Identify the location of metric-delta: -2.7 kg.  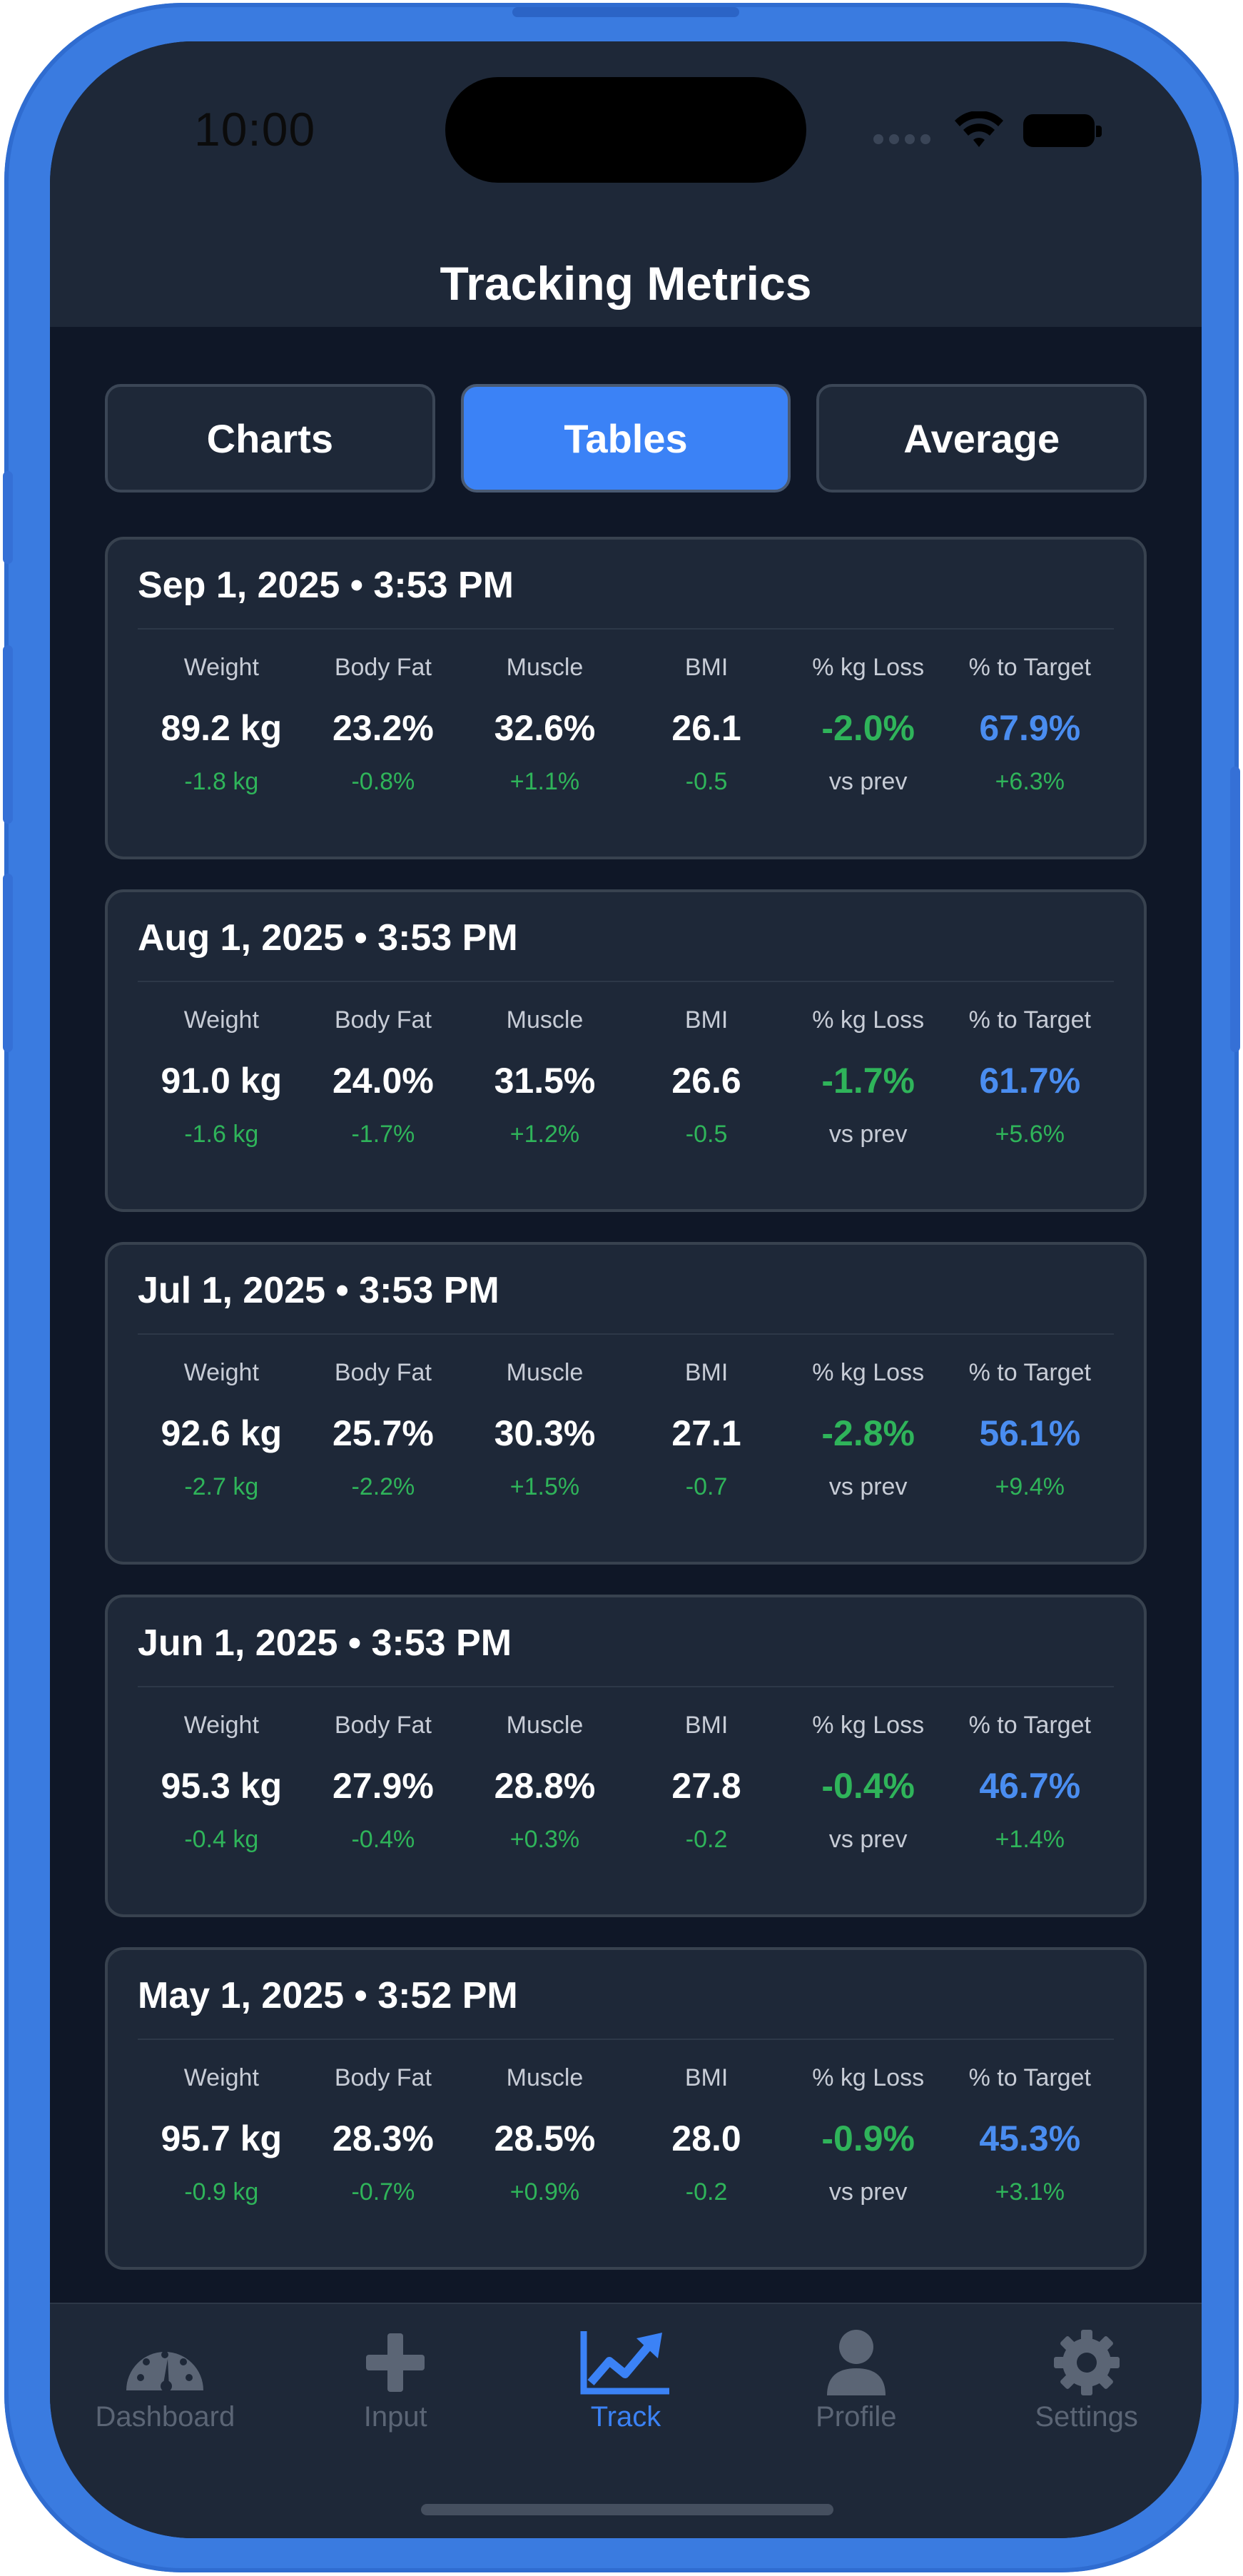
(221, 1486).